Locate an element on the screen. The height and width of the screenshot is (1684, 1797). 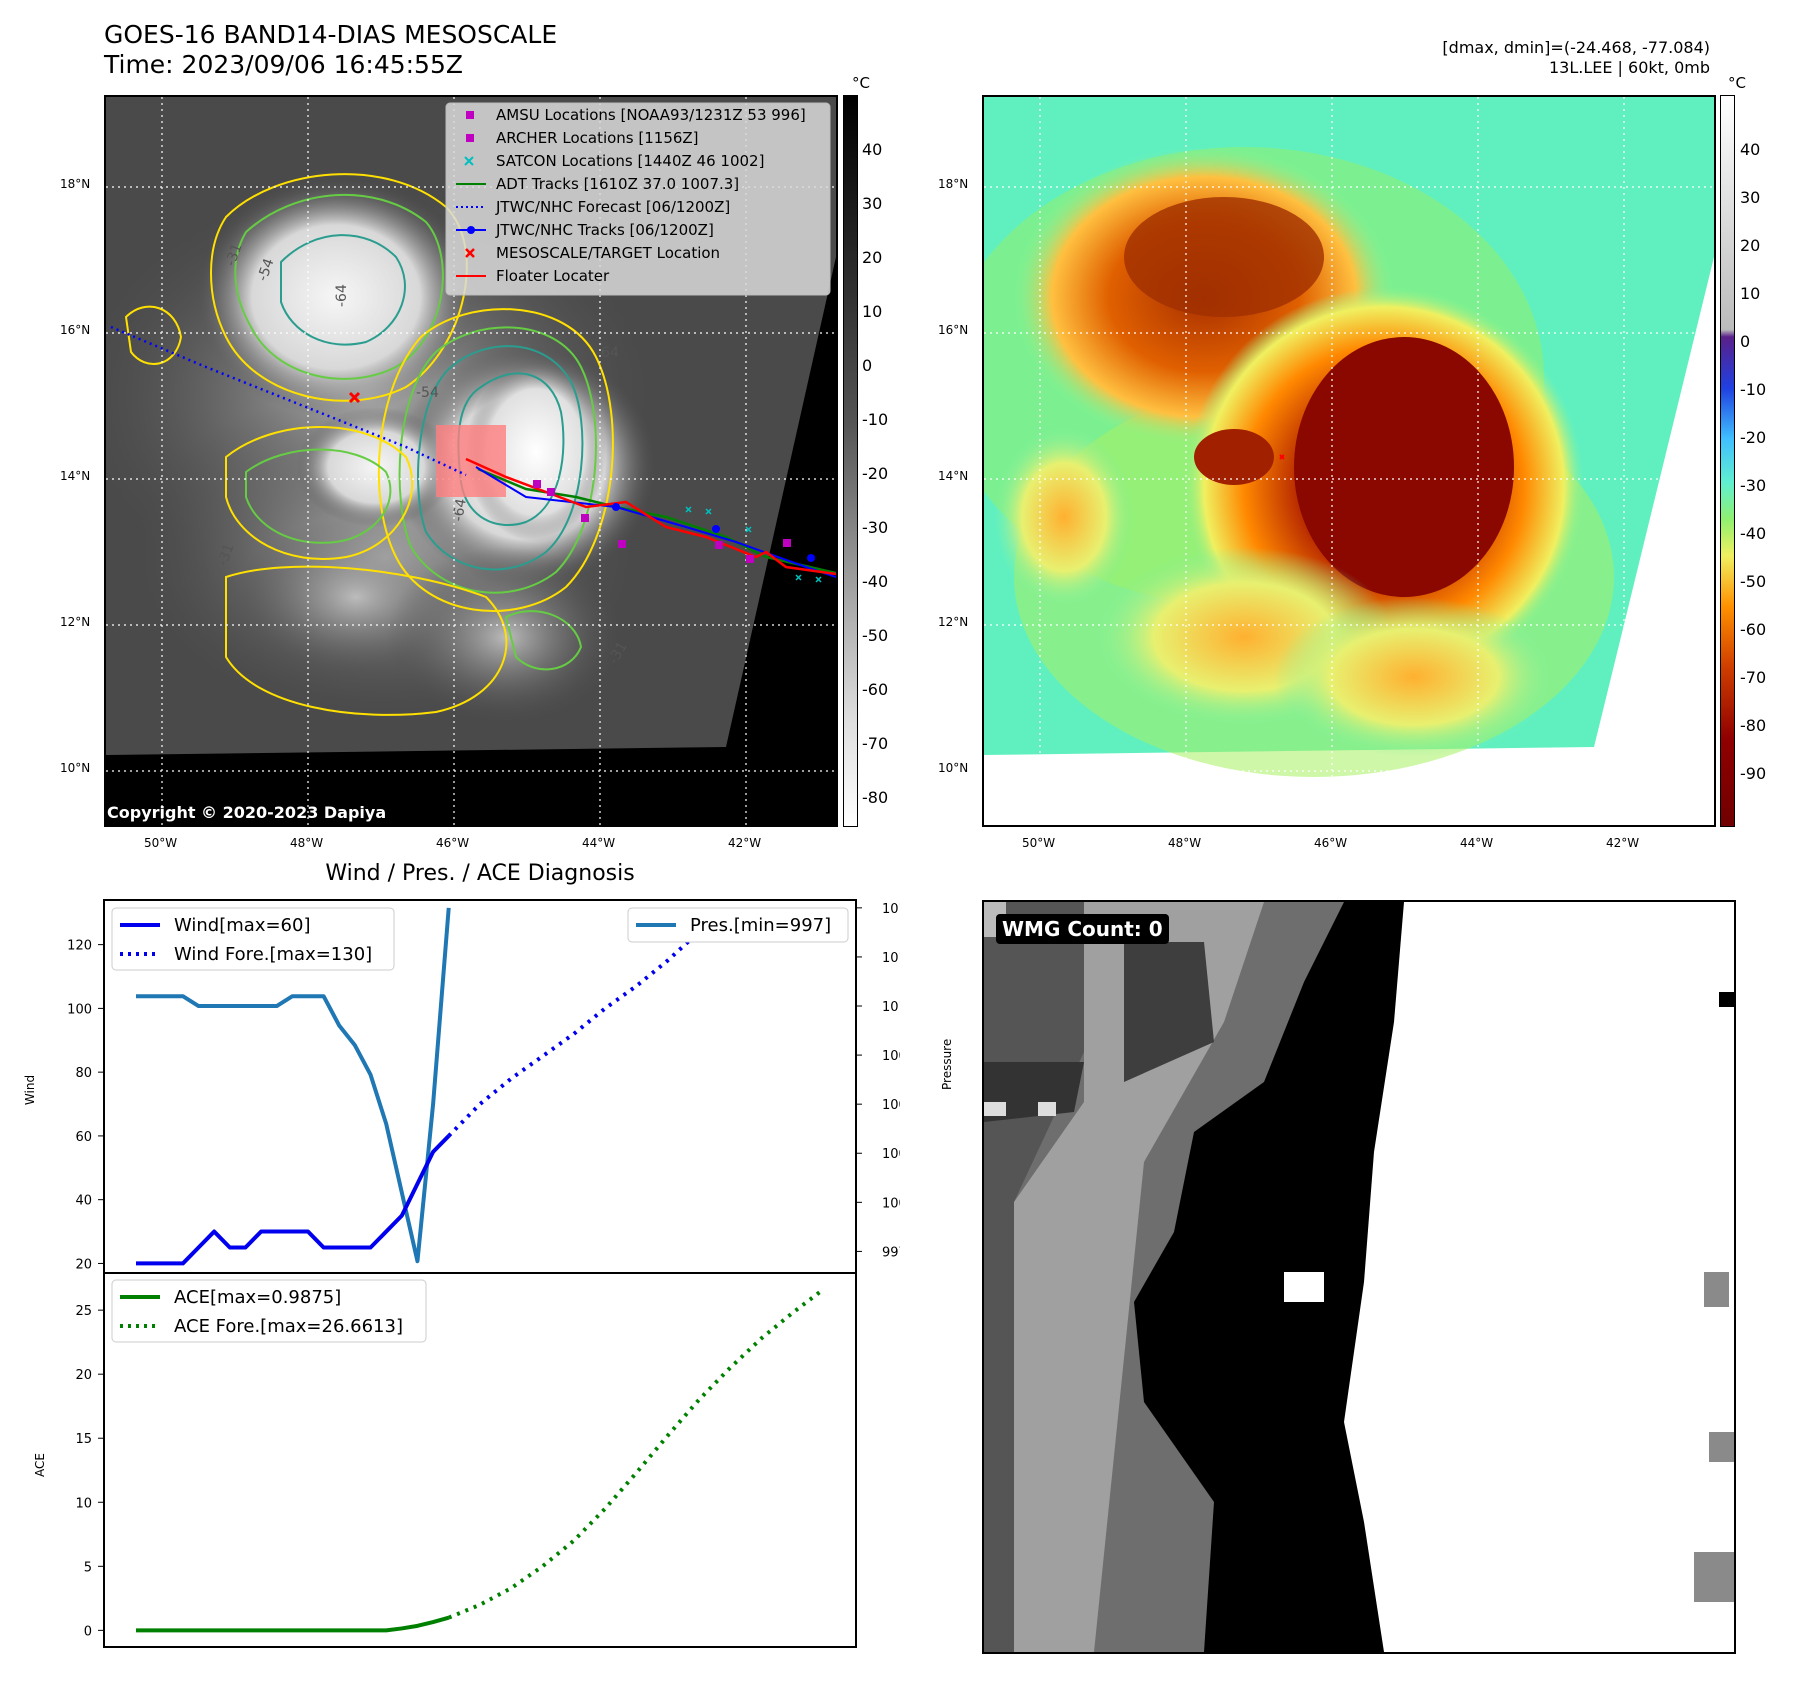
lon-label: 48°W is located at coordinates (307, 843).